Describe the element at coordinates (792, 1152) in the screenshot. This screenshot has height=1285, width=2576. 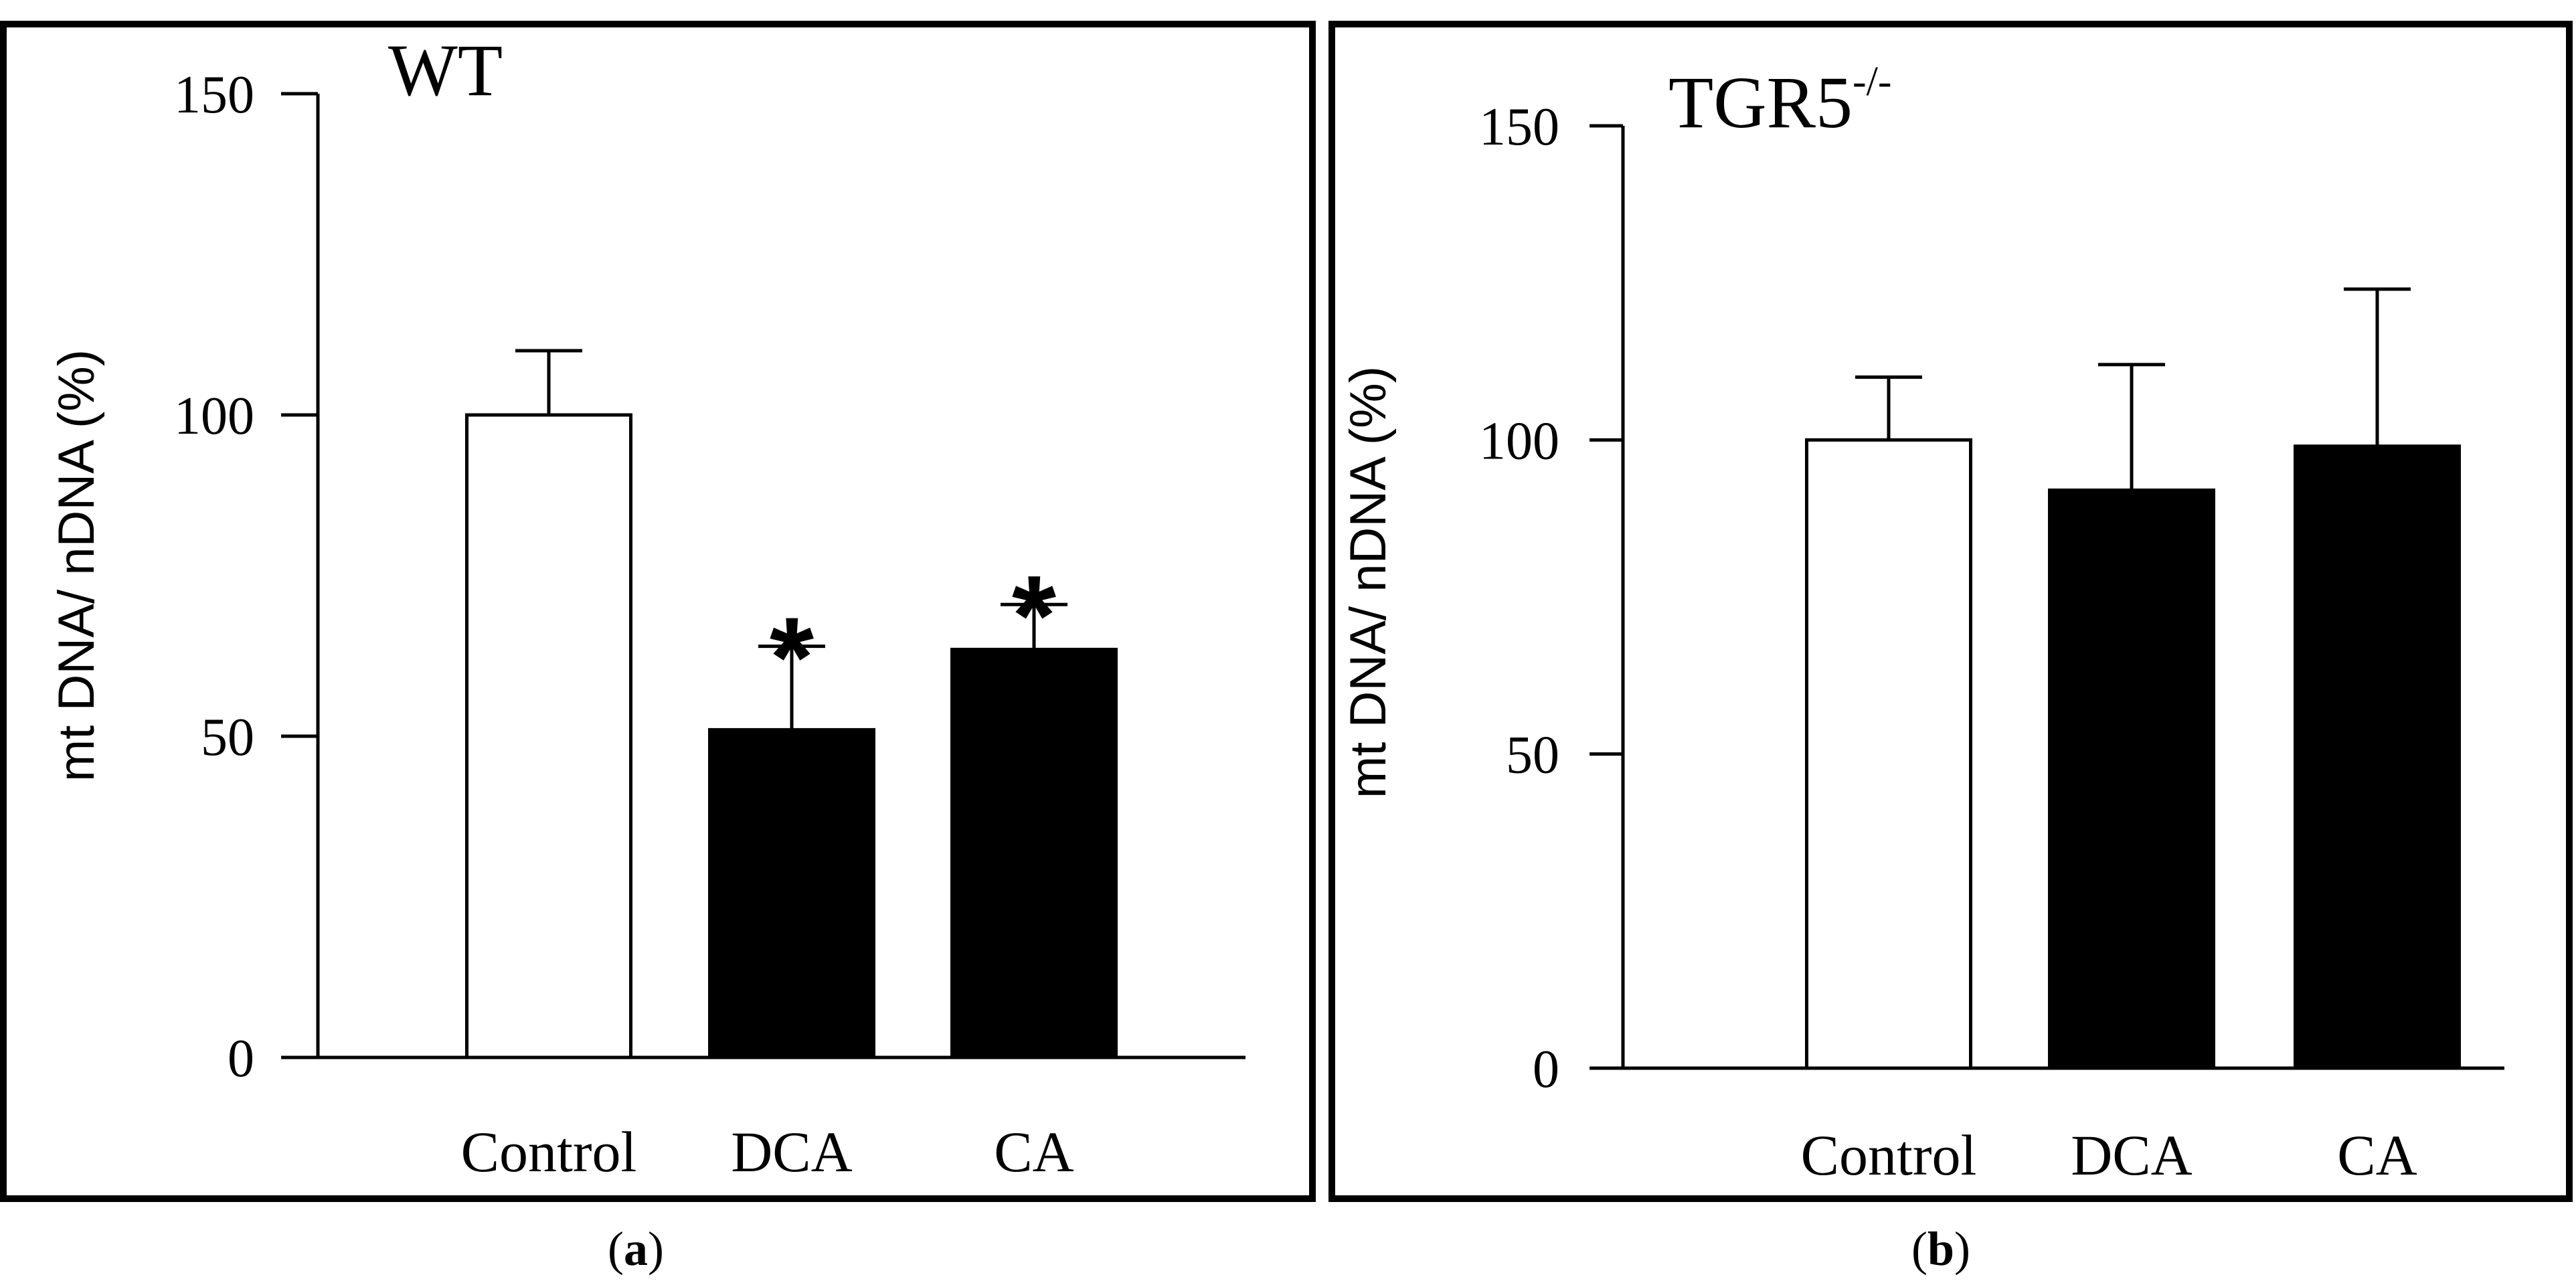
I see `panel-a-x-label-dca: DCA` at that location.